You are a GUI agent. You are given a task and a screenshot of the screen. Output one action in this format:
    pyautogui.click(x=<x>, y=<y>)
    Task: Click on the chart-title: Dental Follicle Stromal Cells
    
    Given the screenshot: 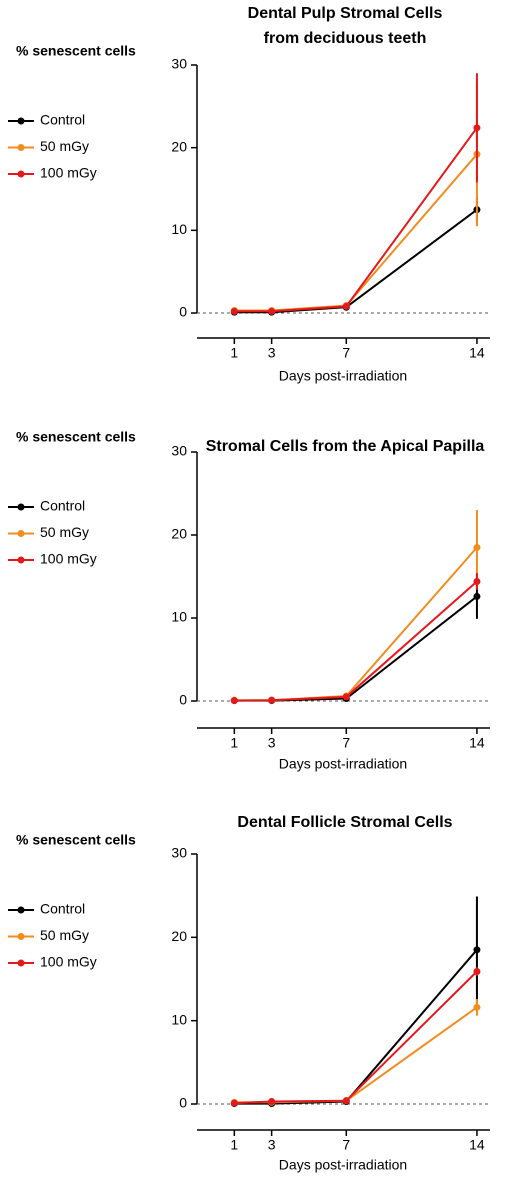 What is the action you would take?
    pyautogui.click(x=344, y=822)
    